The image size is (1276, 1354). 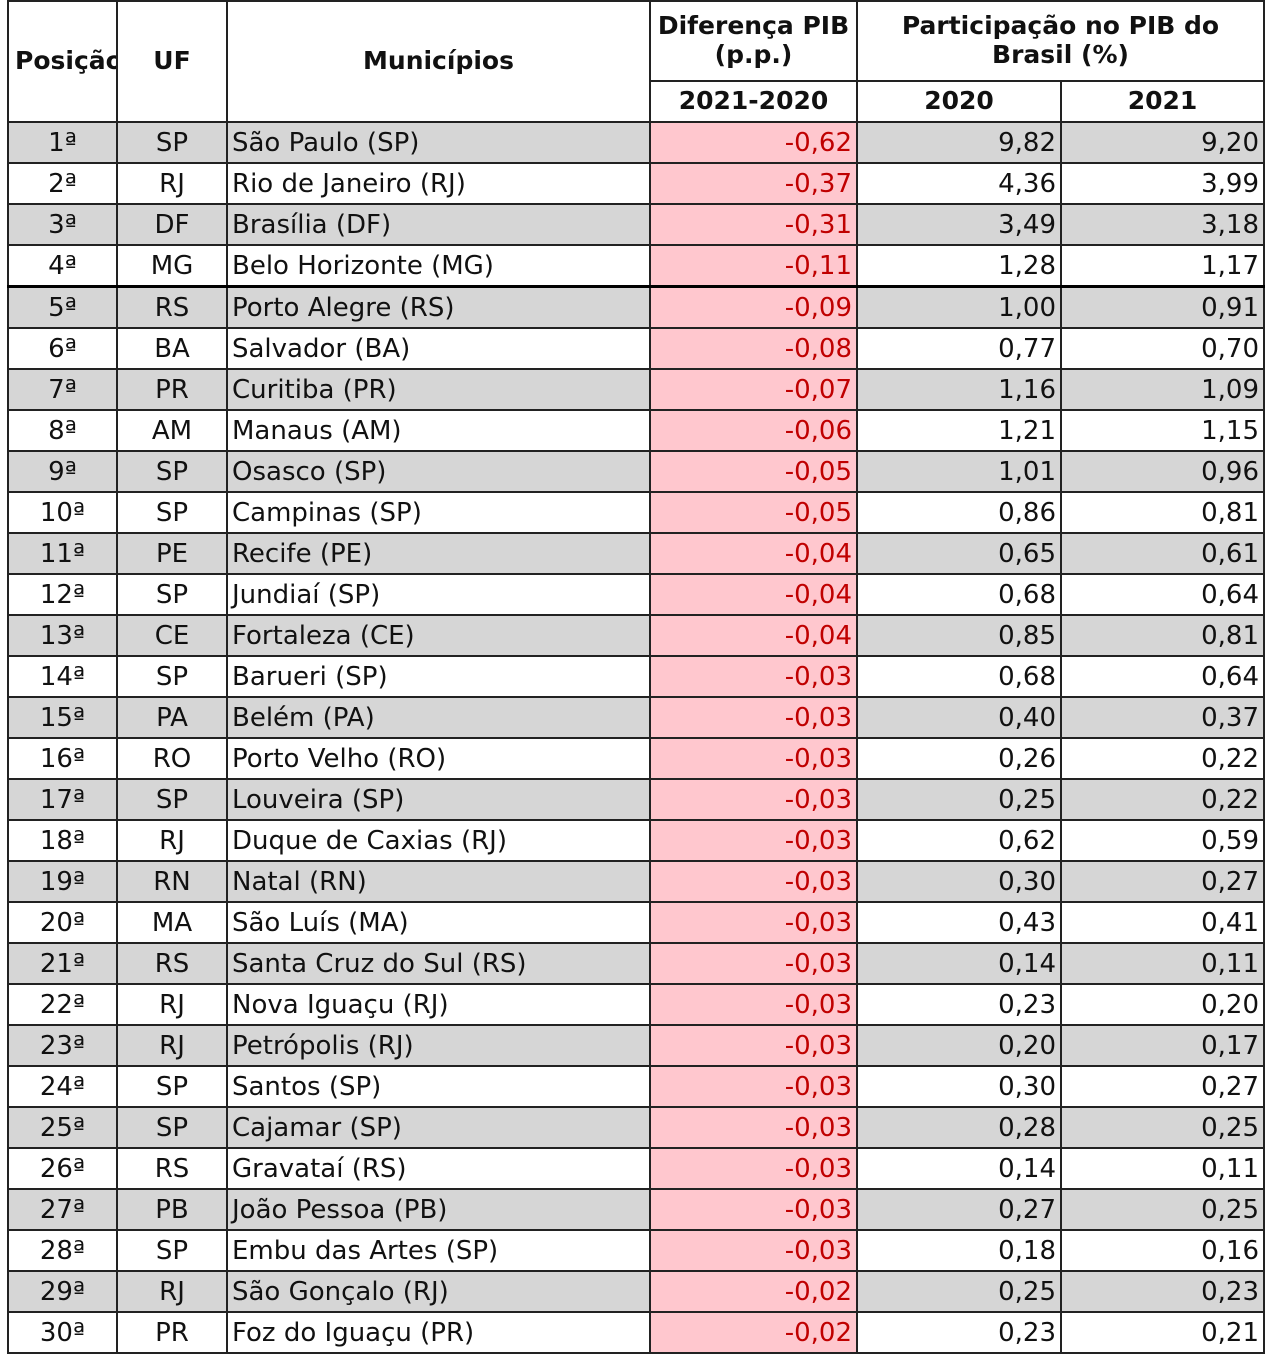 What do you see at coordinates (62, 471) in the screenshot?
I see `cell-posicao: 9ª` at bounding box center [62, 471].